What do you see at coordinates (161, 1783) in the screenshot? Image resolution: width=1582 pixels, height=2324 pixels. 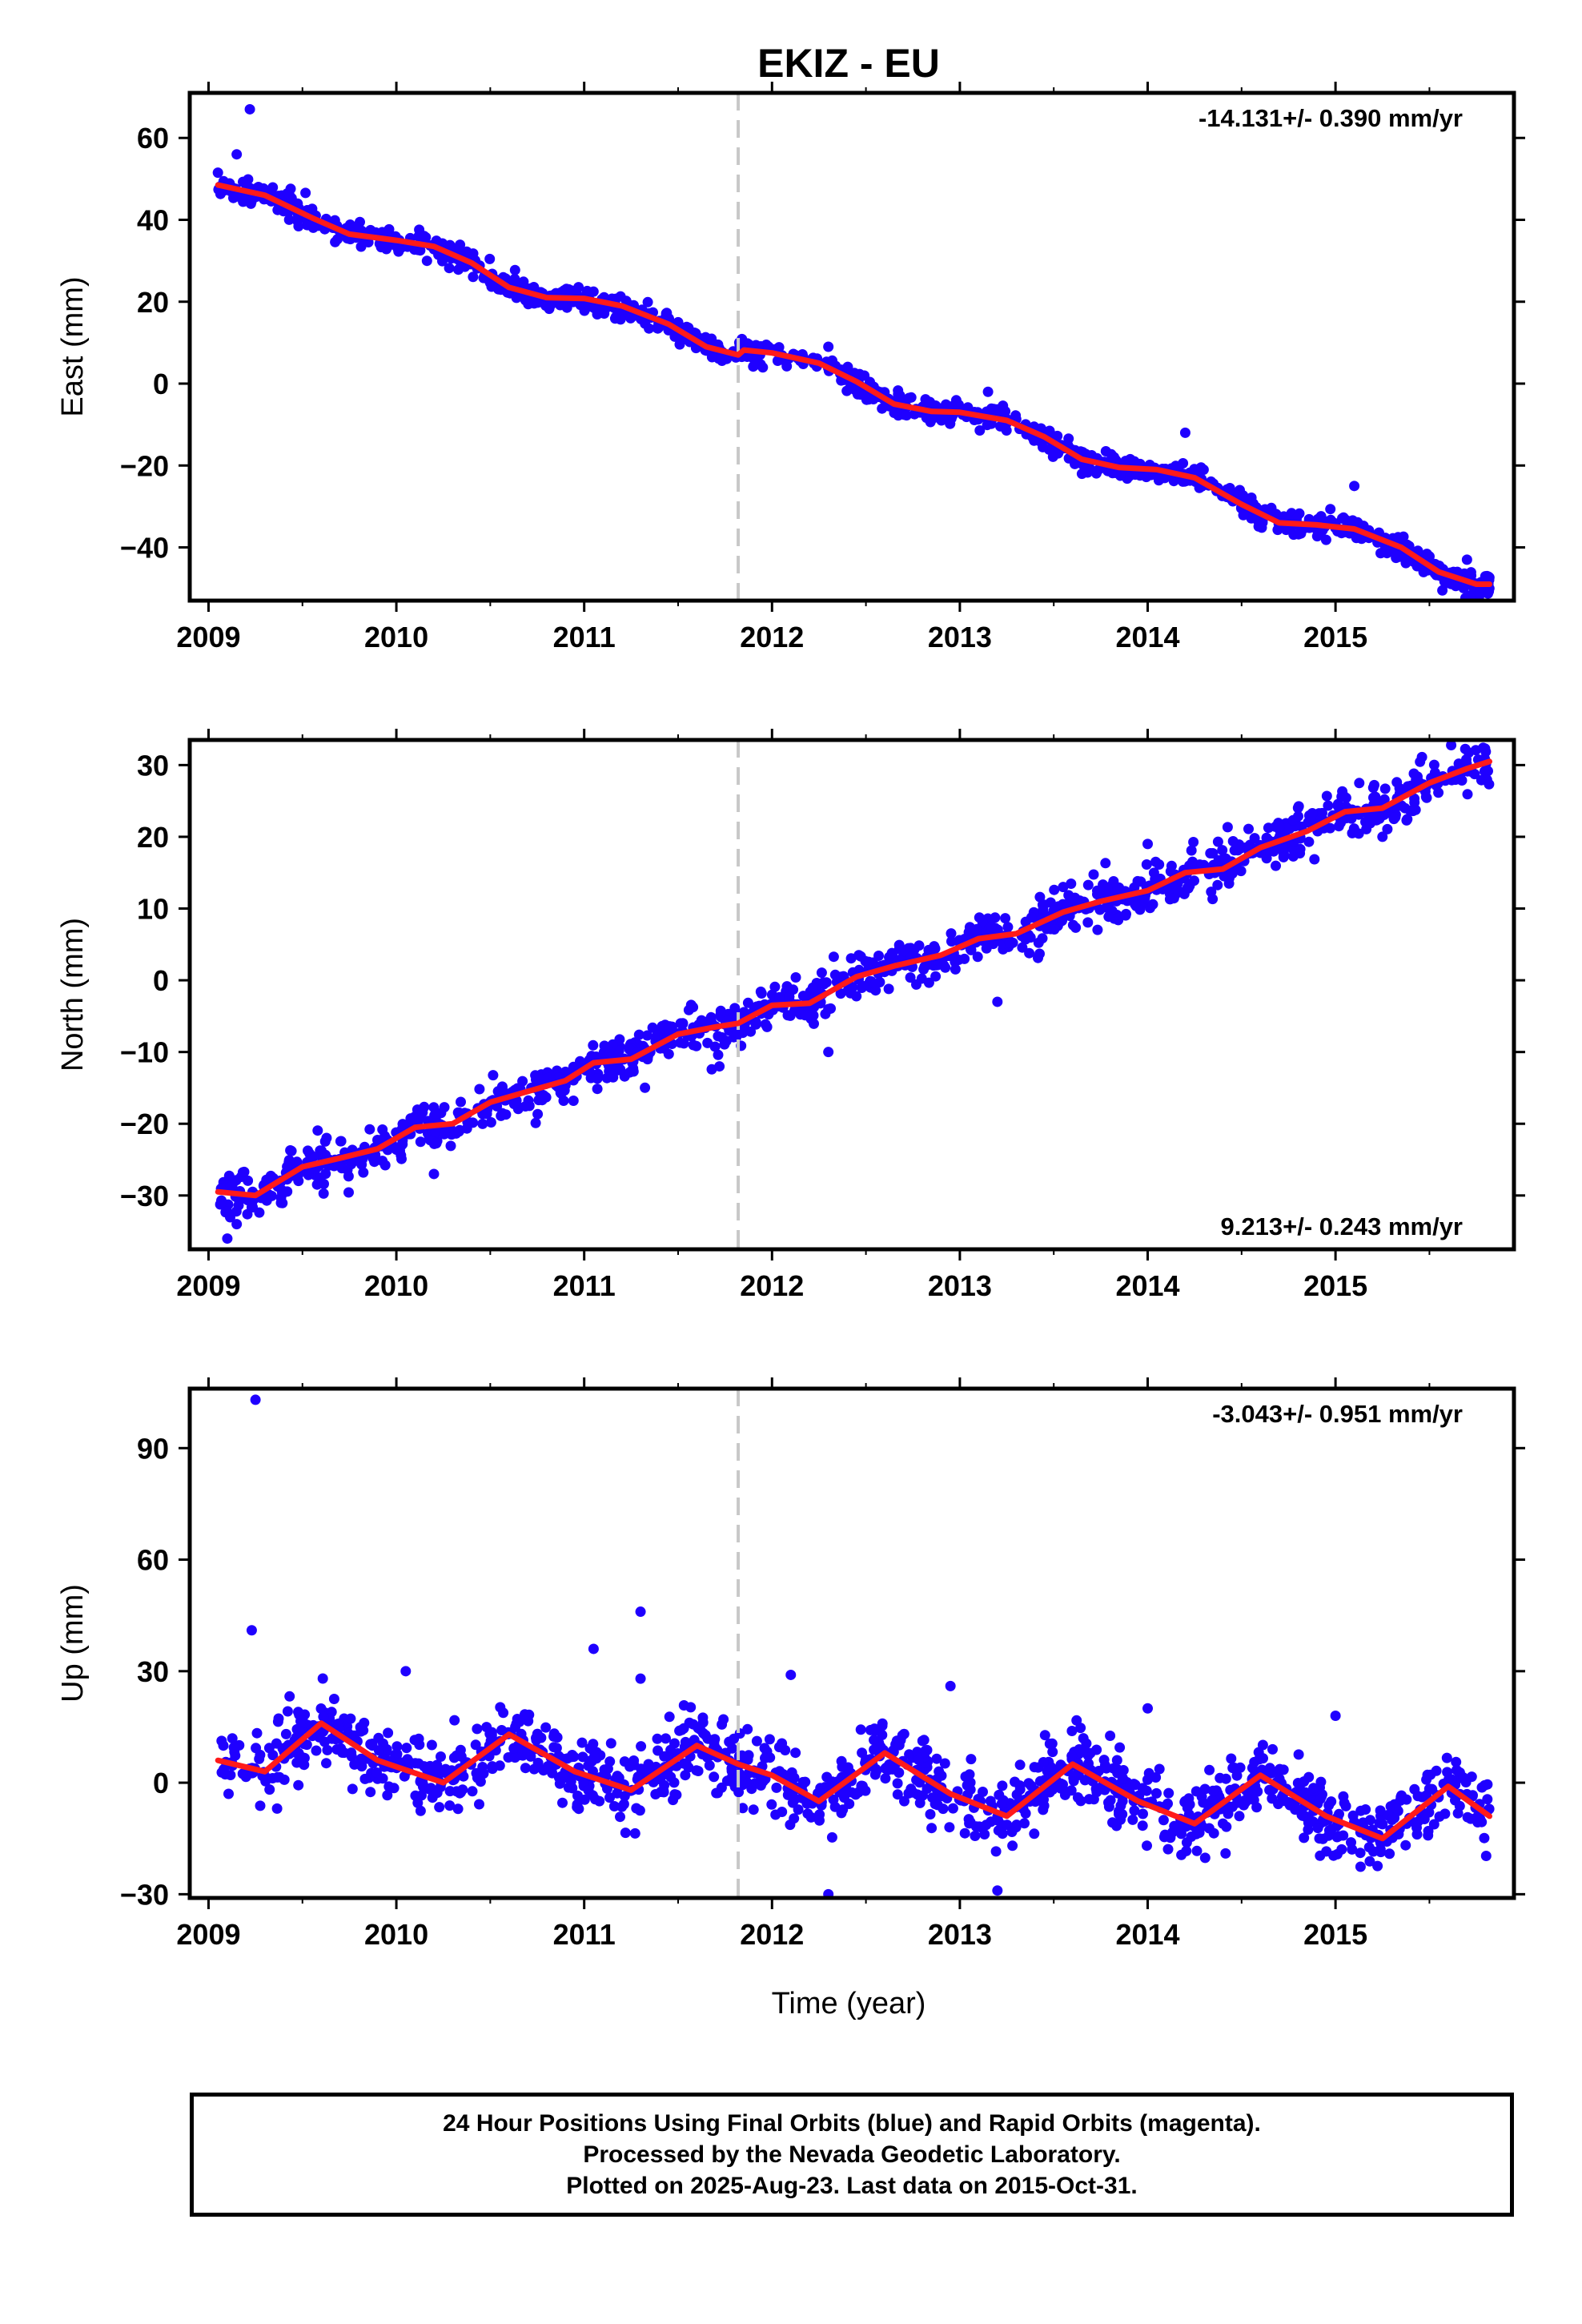 I see `y-tick-label: 0` at bounding box center [161, 1783].